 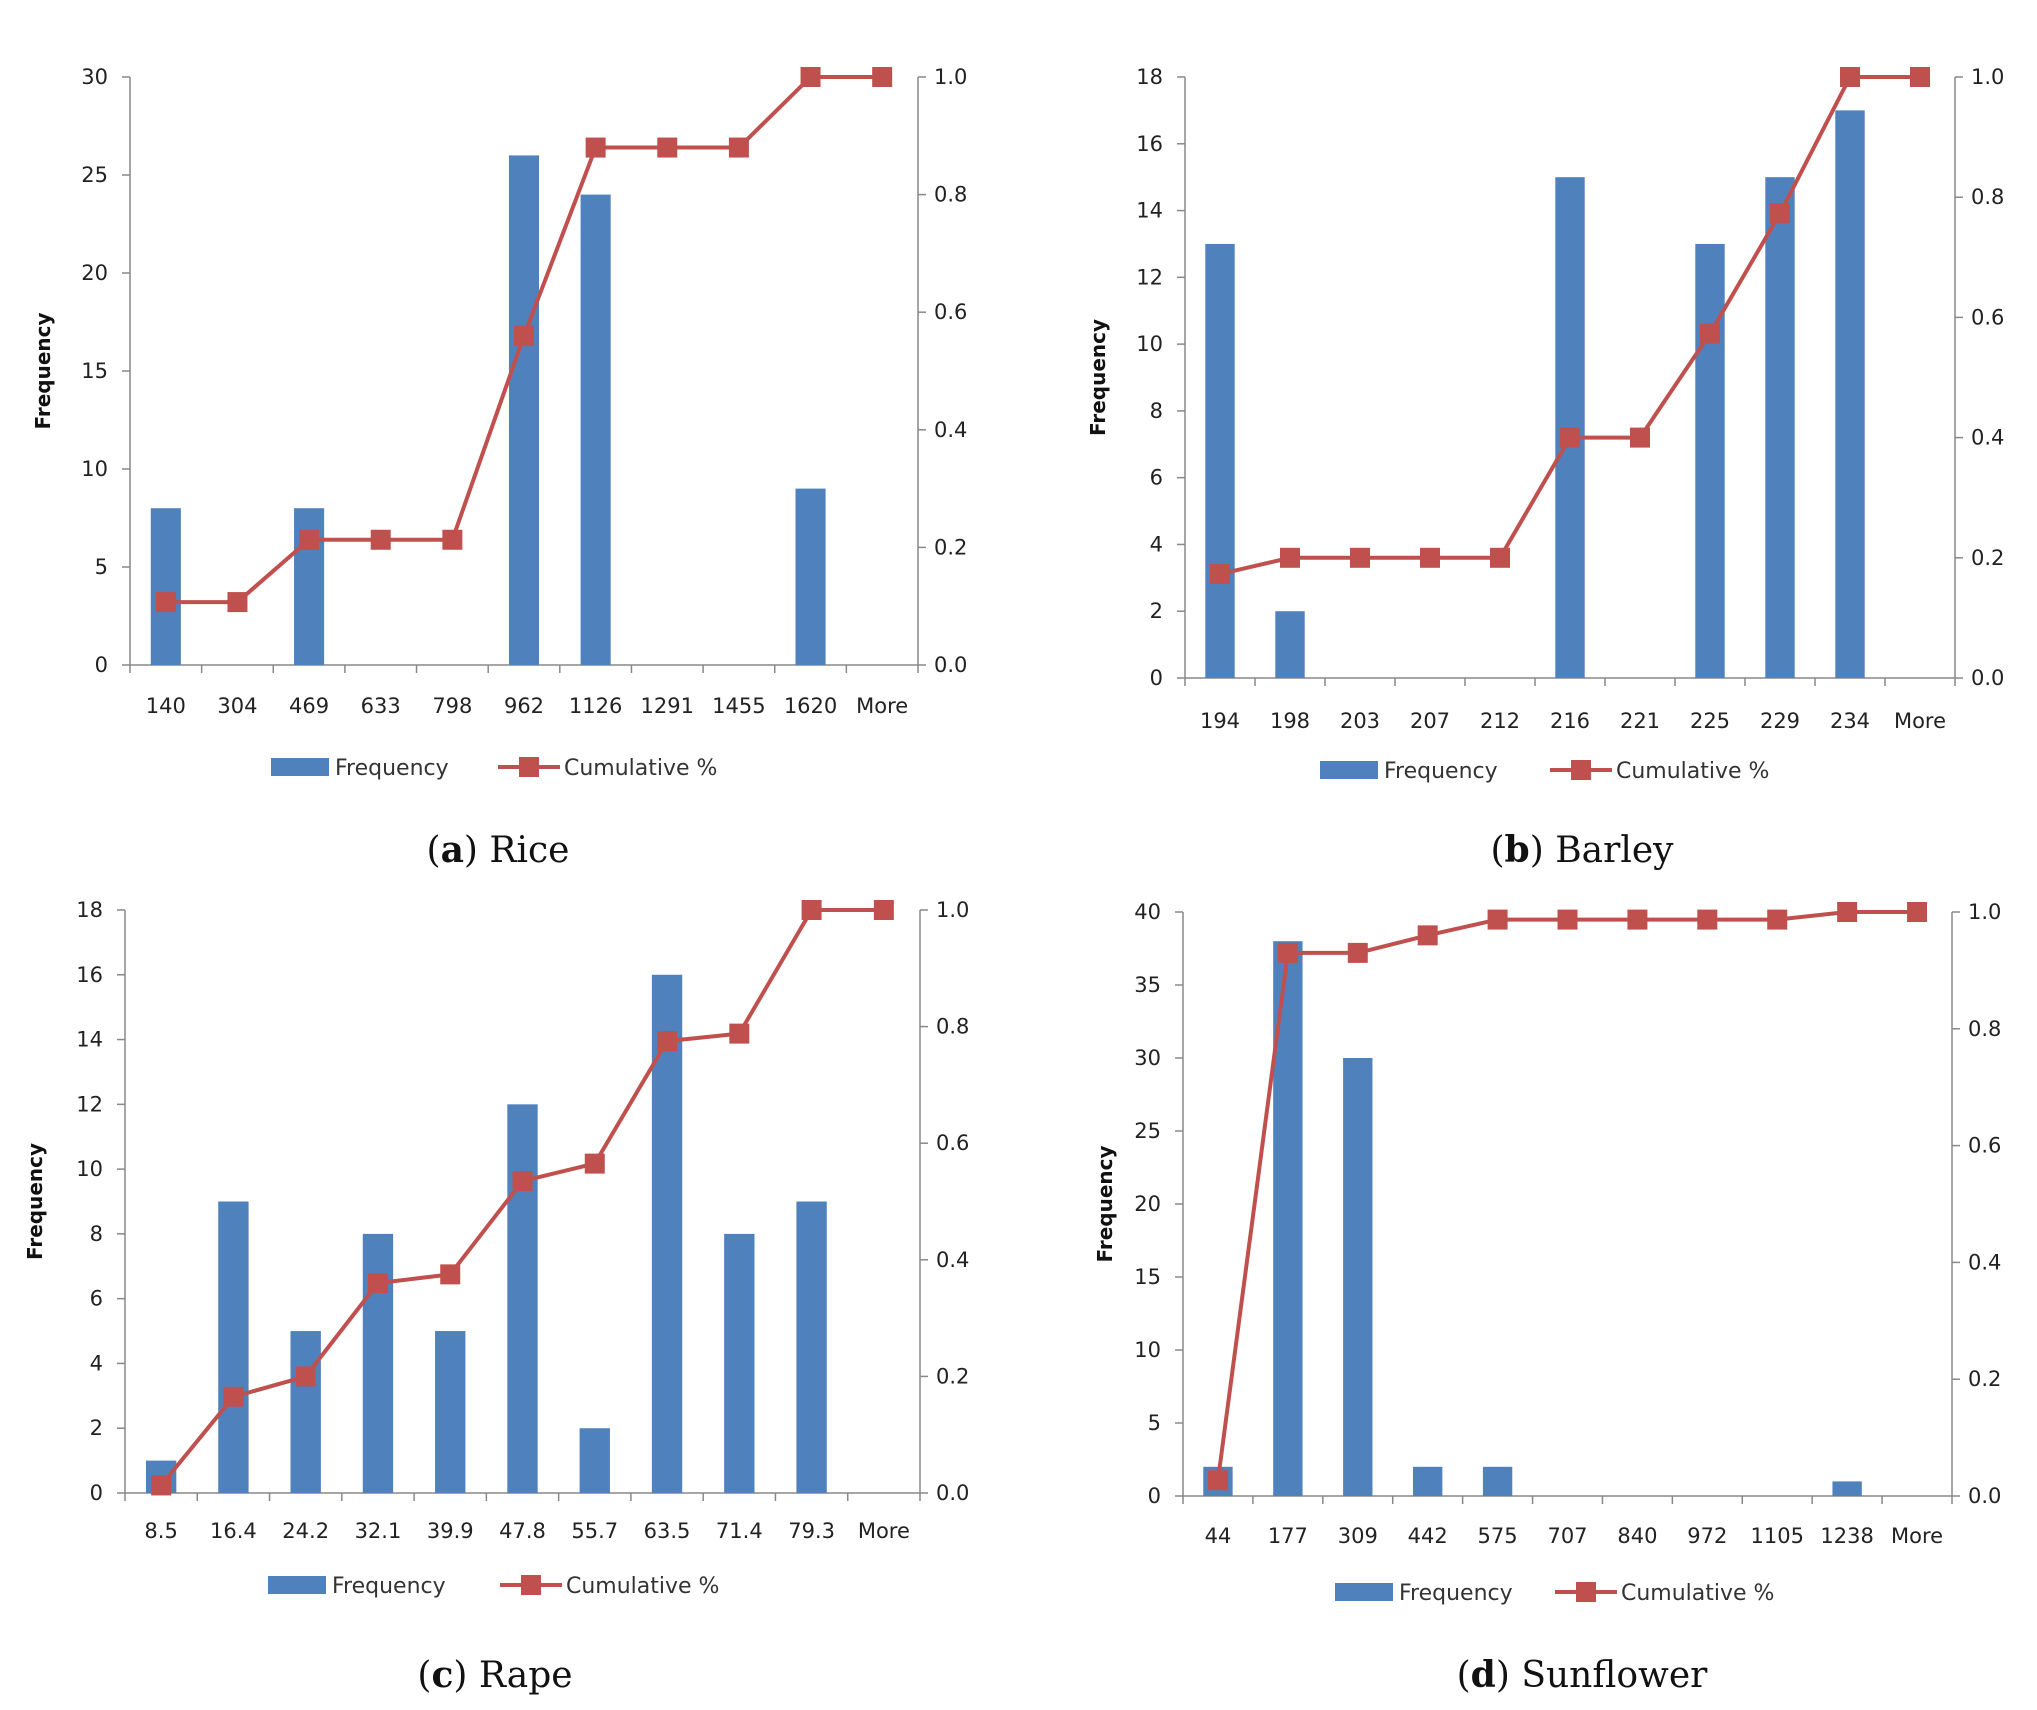 What do you see at coordinates (811, 1531) in the screenshot?
I see `x-tick-label: 79.3` at bounding box center [811, 1531].